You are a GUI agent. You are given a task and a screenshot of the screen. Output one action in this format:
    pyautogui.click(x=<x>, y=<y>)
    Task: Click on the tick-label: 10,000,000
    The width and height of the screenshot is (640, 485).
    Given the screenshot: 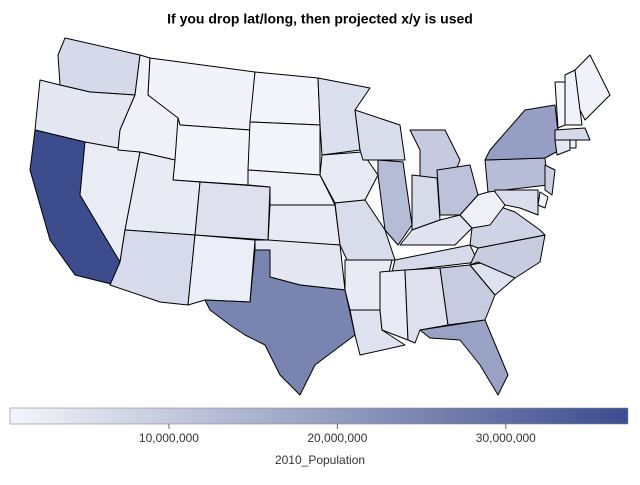 What is the action you would take?
    pyautogui.click(x=169, y=438)
    